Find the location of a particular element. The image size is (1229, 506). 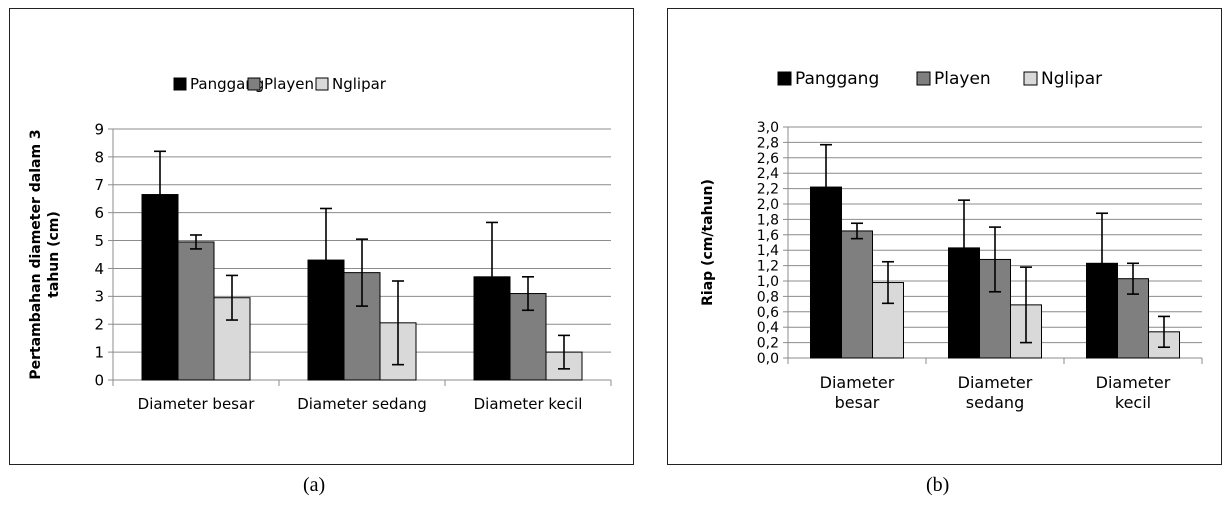

y-tick-label: 0,0 is located at coordinates (768, 359).